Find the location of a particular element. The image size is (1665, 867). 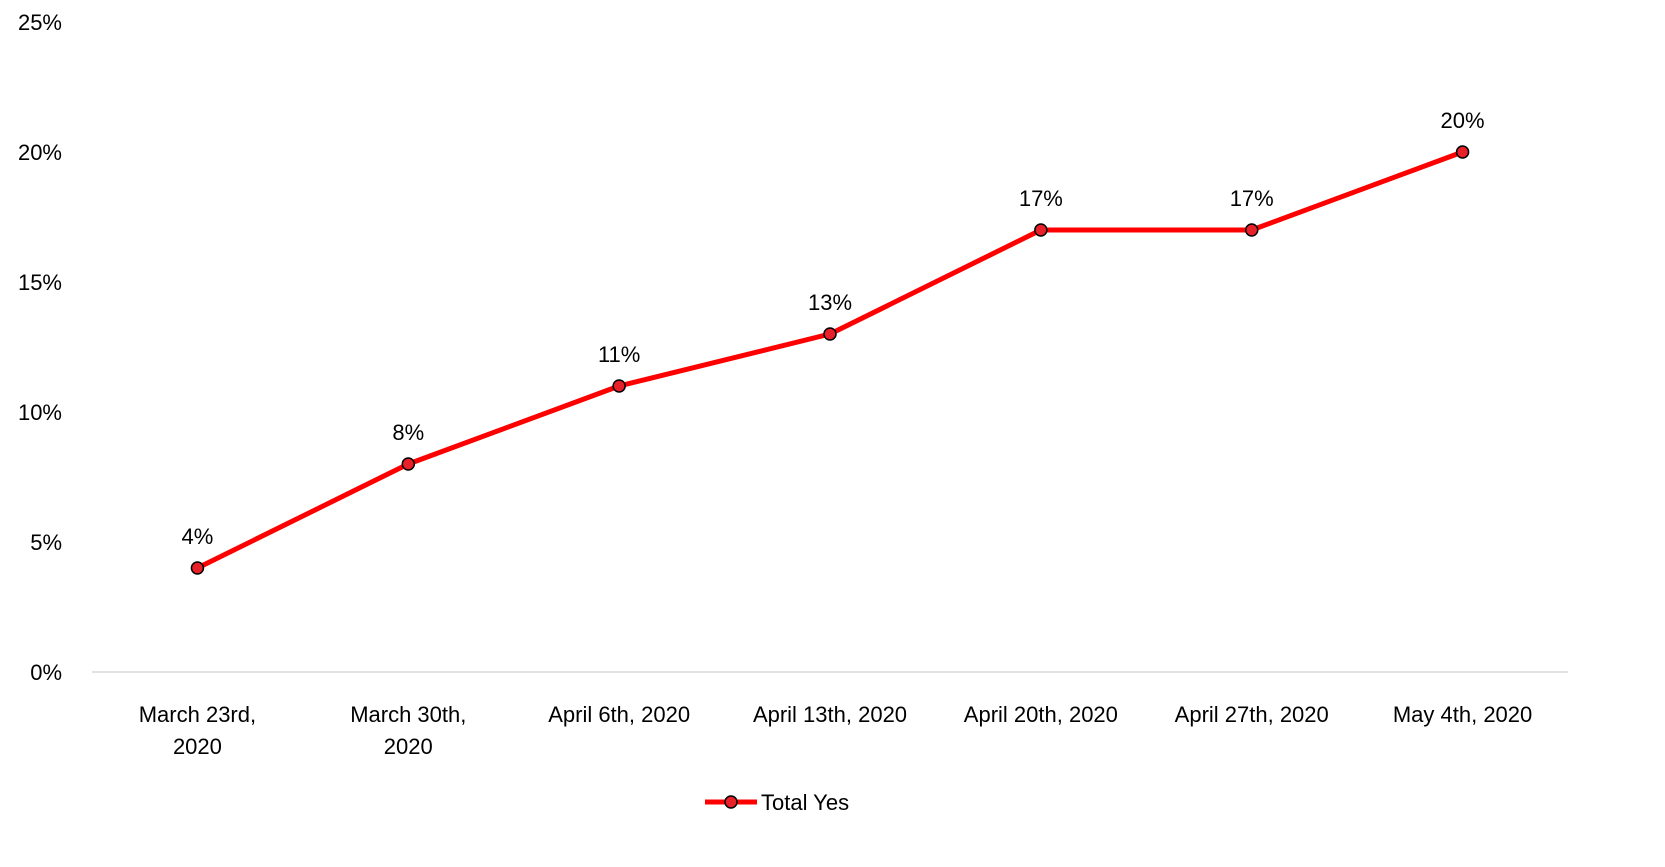

y-axis: 0% 5% 10% 15% 20% 25% is located at coordinates (40, 347).